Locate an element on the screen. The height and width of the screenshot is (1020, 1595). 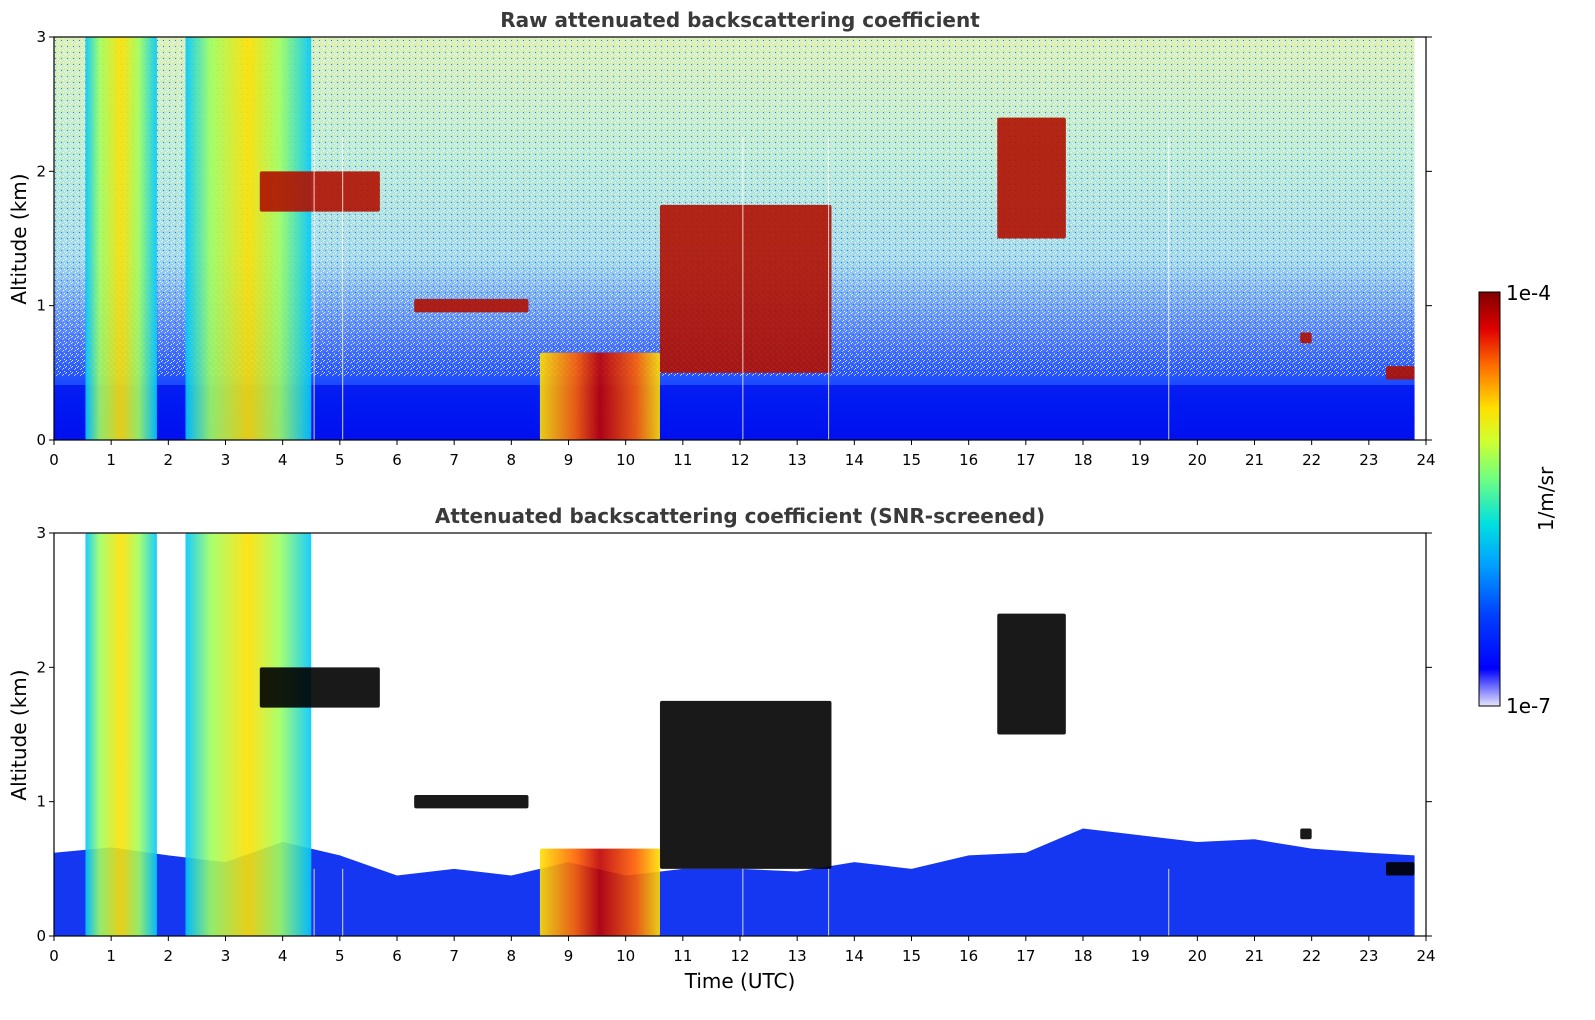
colorbar-gradient is located at coordinates (1489, 499).